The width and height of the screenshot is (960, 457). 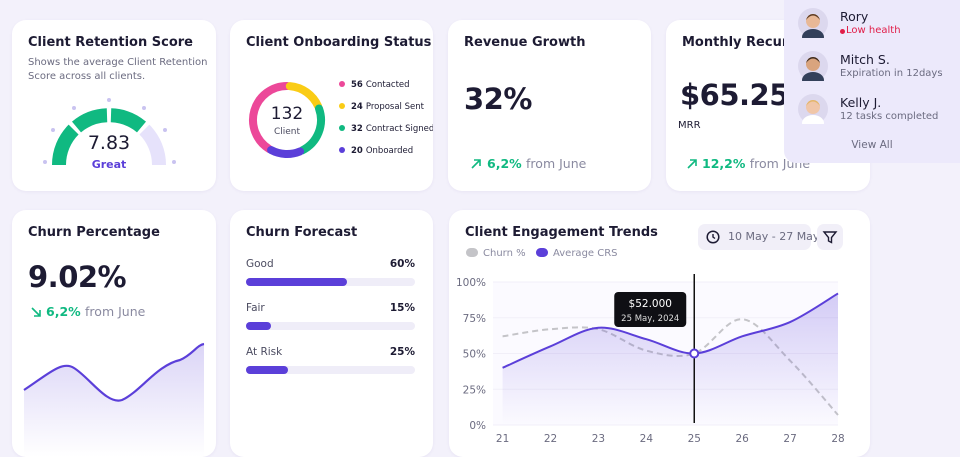 What do you see at coordinates (357, 151) in the screenshot?
I see `legend-count: 20` at bounding box center [357, 151].